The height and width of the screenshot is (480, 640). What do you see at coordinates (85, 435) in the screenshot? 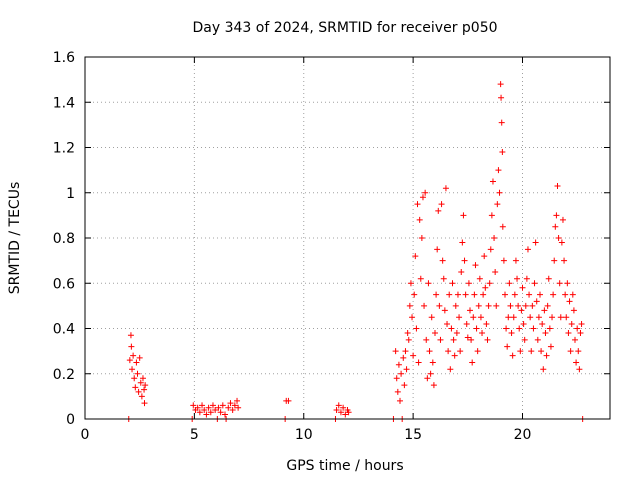
I see `x-tick-label: 0` at bounding box center [85, 435].